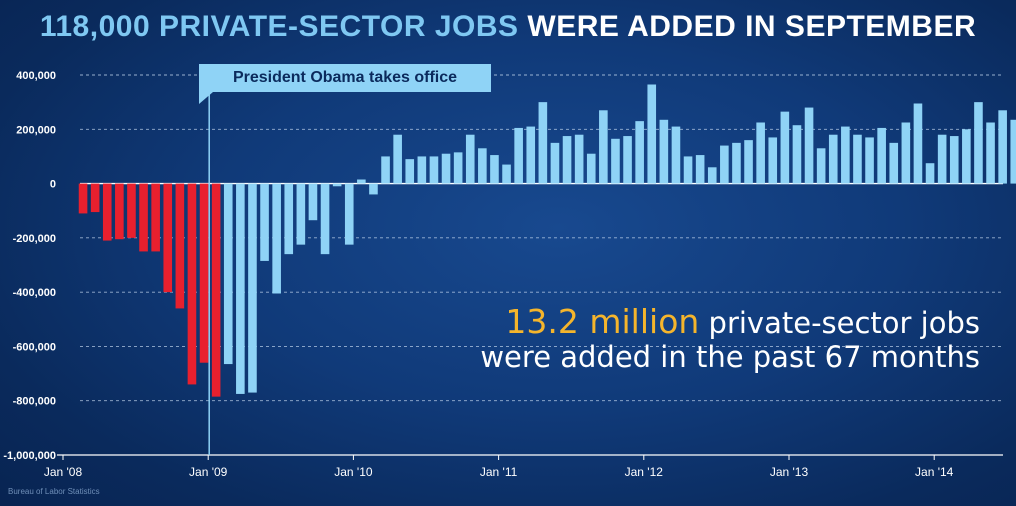 The width and height of the screenshot is (1016, 506). What do you see at coordinates (53, 185) in the screenshot?
I see `y-tick-label: 0` at bounding box center [53, 185].